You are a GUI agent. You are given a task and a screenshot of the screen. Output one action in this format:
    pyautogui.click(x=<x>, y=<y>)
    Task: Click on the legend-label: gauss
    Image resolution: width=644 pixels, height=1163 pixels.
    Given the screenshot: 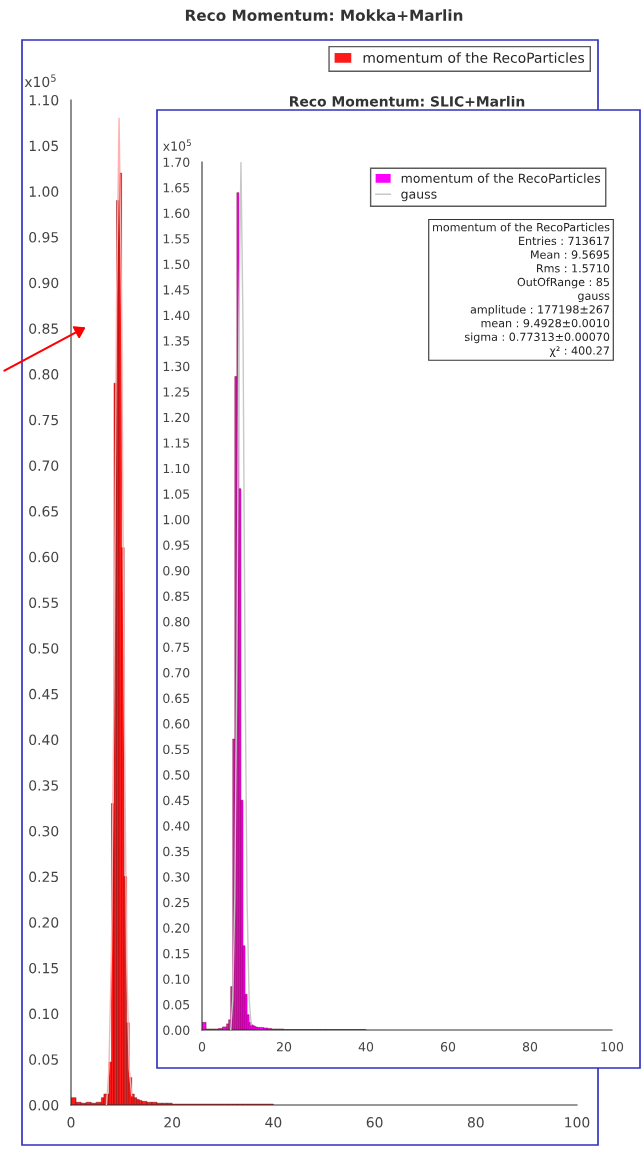 What is the action you would take?
    pyautogui.click(x=419, y=196)
    